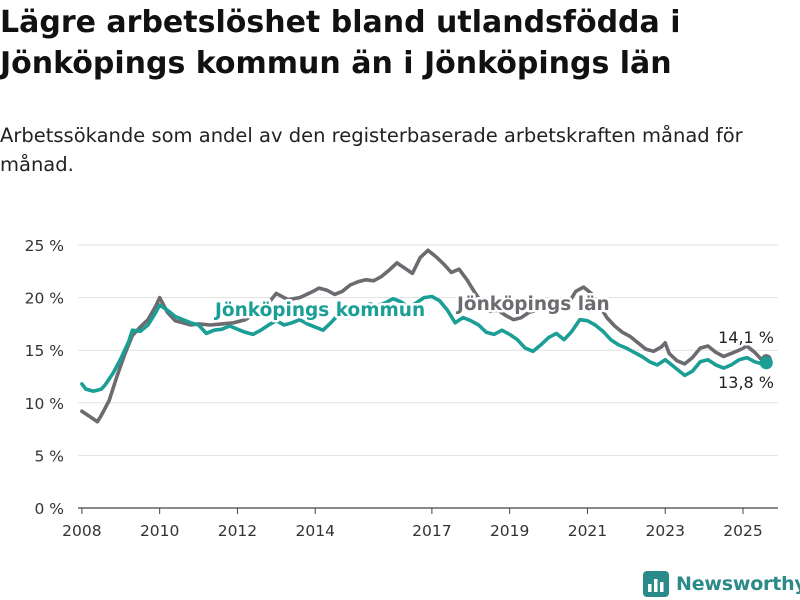 This screenshot has height=600, width=800. I want to click on y-tick-label: 0 %, so click(49, 509).